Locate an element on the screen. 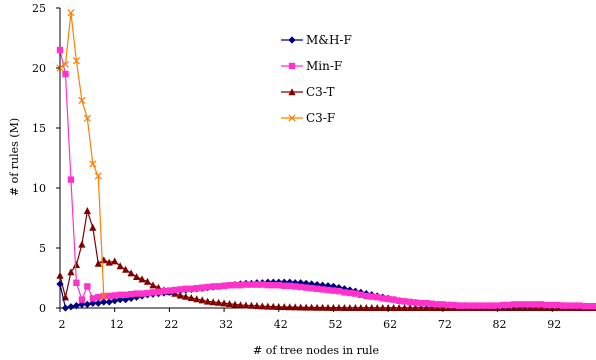  x-axis-label: # of tree nodes in rule is located at coordinates (316, 350).